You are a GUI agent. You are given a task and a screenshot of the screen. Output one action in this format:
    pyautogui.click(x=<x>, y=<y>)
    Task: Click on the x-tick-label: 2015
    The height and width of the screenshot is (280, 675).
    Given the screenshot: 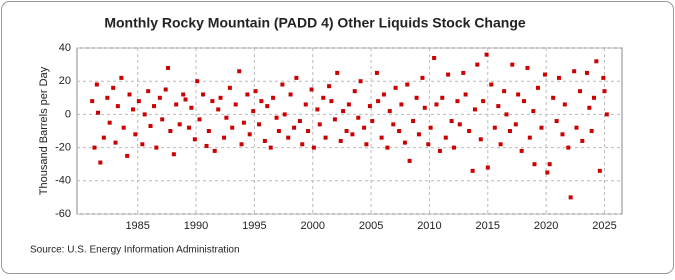 What is the action you would take?
    pyautogui.click(x=488, y=226)
    